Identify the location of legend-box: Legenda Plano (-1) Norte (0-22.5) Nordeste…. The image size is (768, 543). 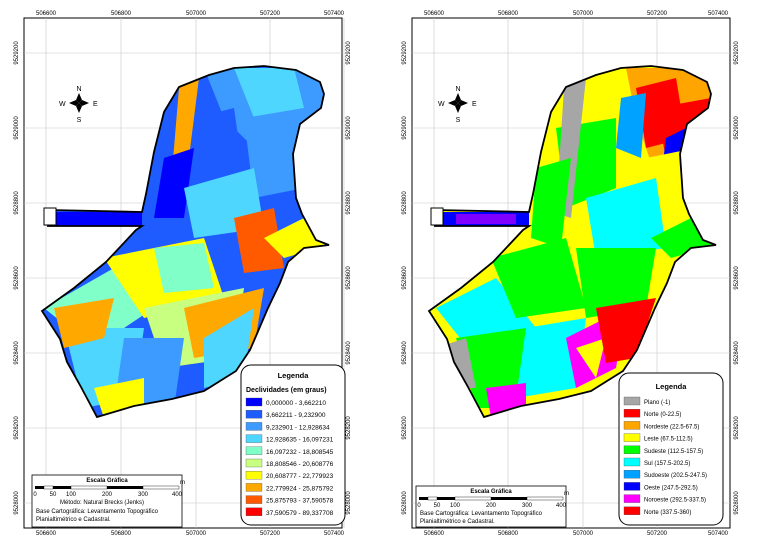
(671, 449).